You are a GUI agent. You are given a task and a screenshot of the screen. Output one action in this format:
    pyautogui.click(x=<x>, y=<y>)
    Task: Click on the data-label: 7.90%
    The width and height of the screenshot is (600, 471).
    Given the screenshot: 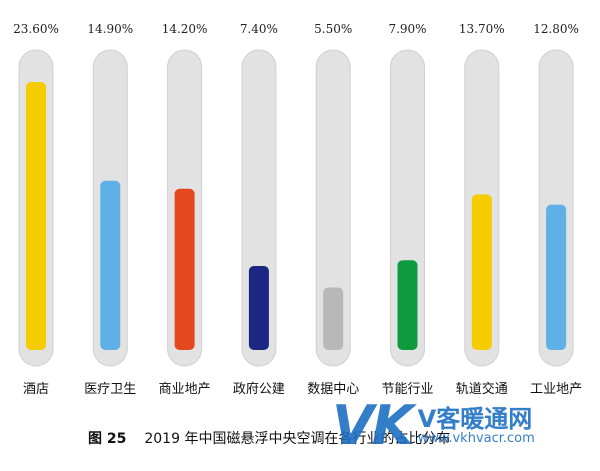 What is the action you would take?
    pyautogui.click(x=407, y=29)
    